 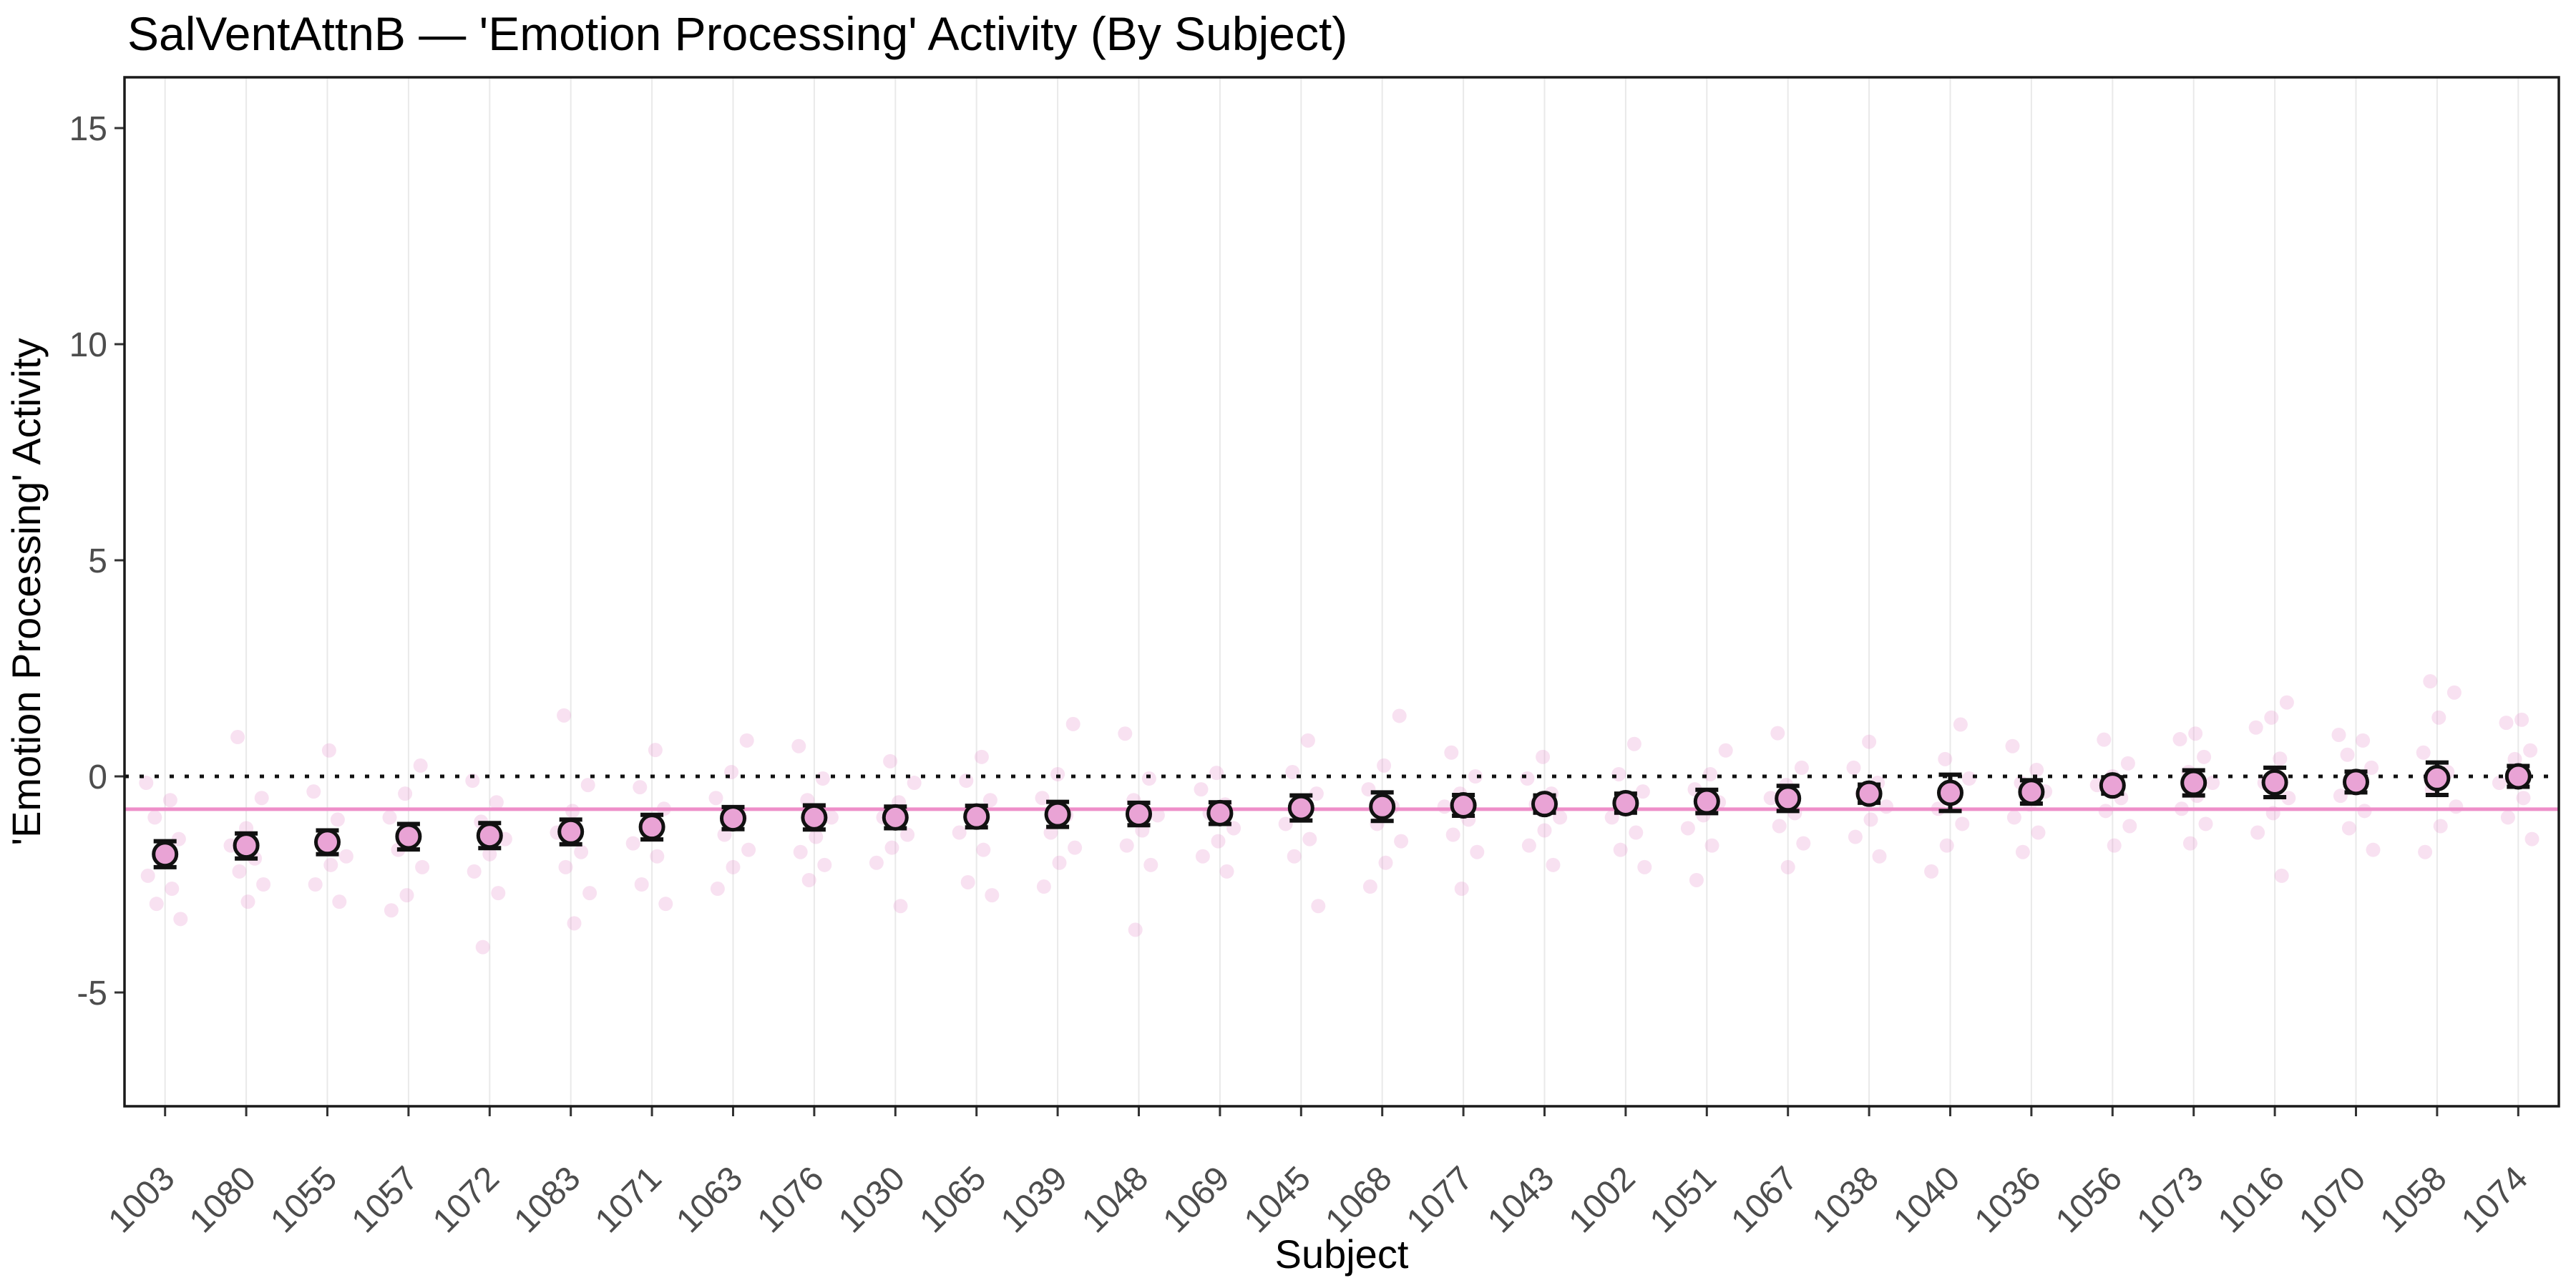 I want to click on y-tick-label: 5, so click(x=97, y=561).